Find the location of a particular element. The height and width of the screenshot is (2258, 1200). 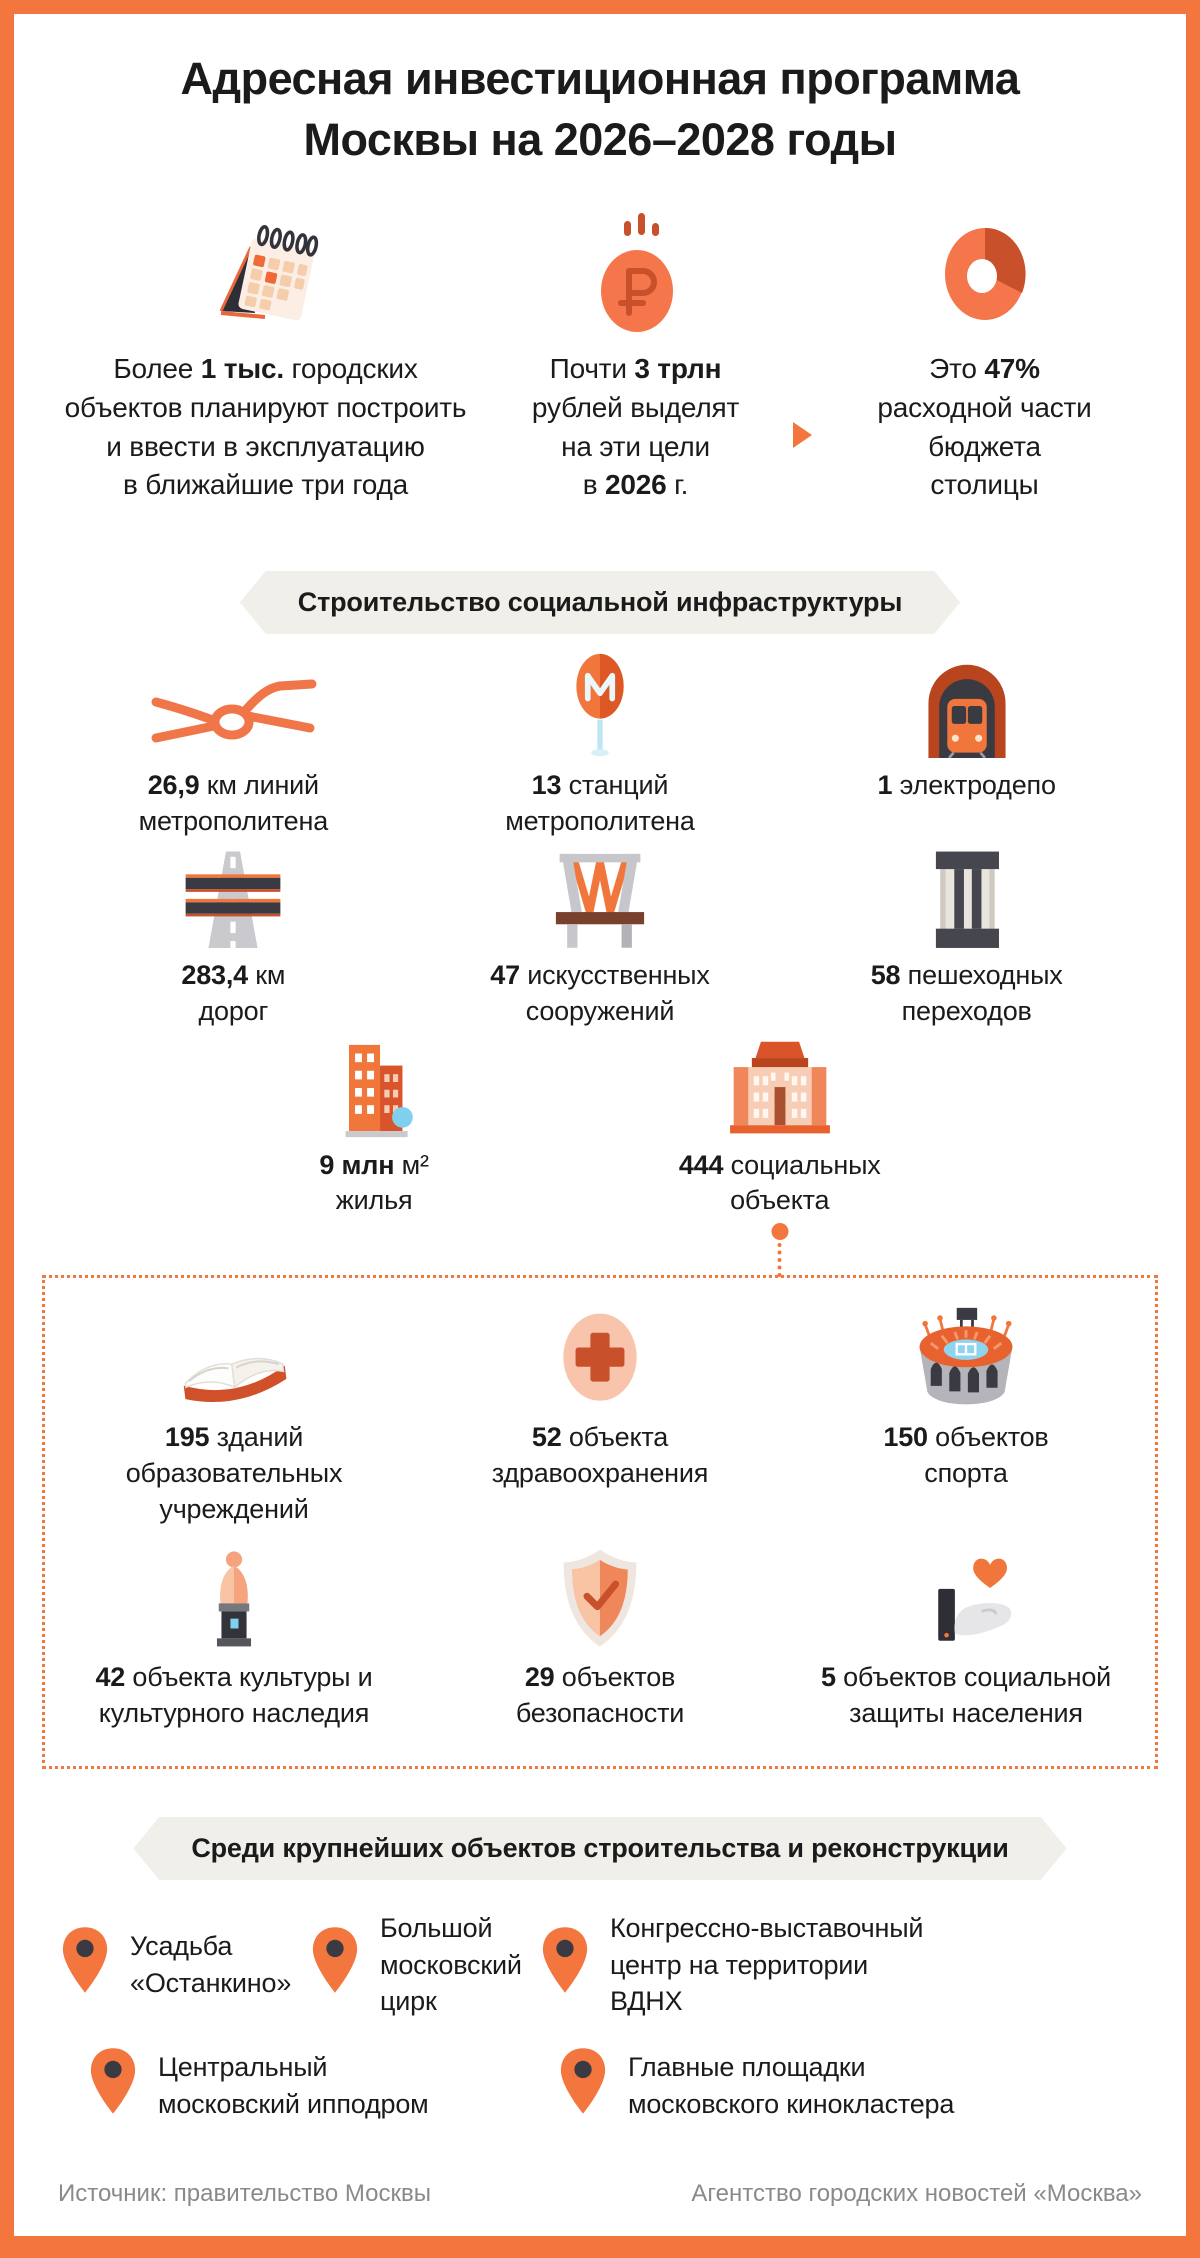

social-item-caption: 150 объектов спорта is located at coordinates (966, 1455).